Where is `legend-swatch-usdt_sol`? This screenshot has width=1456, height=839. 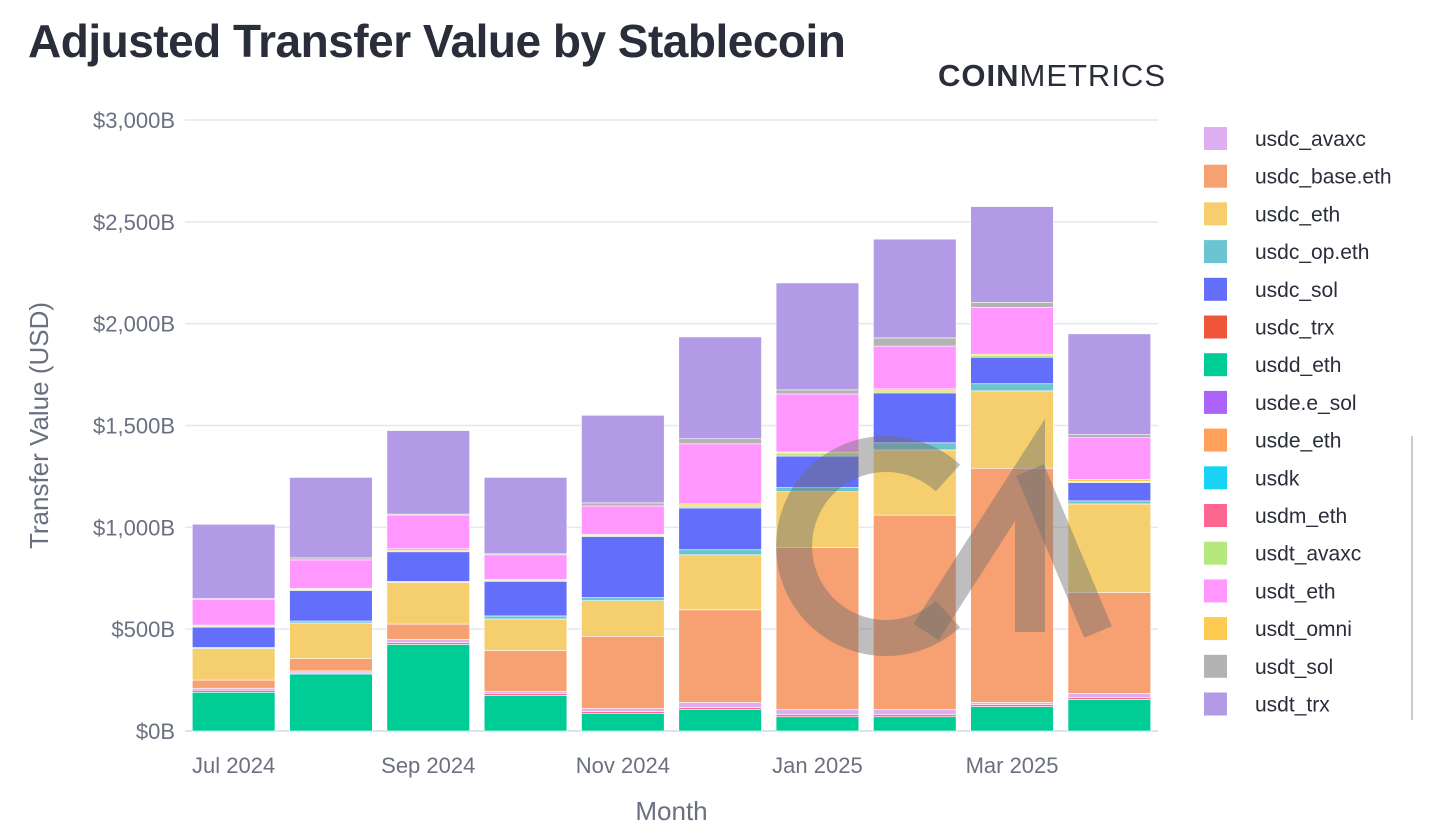
legend-swatch-usdt_sol is located at coordinates (1215, 666).